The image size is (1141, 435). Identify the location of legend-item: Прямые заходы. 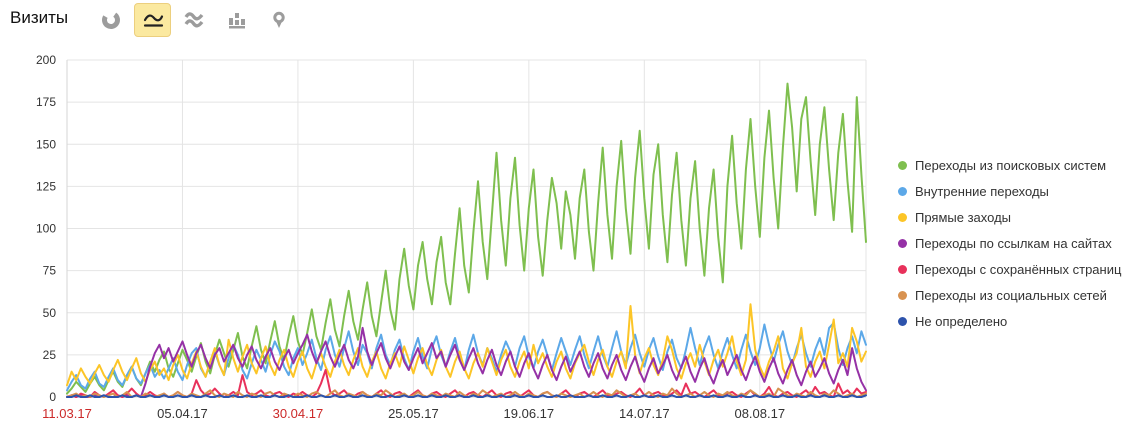
(1019, 217).